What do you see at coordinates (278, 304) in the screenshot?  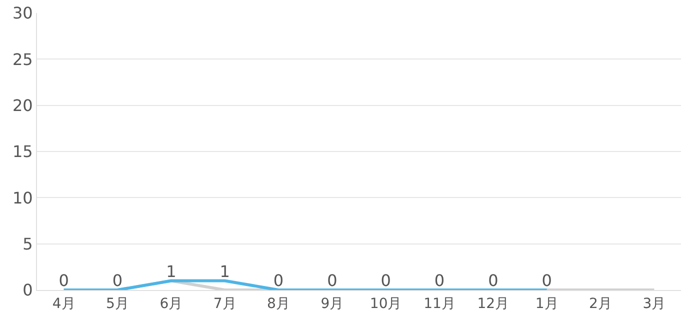 I see `x-tick-label: 8月` at bounding box center [278, 304].